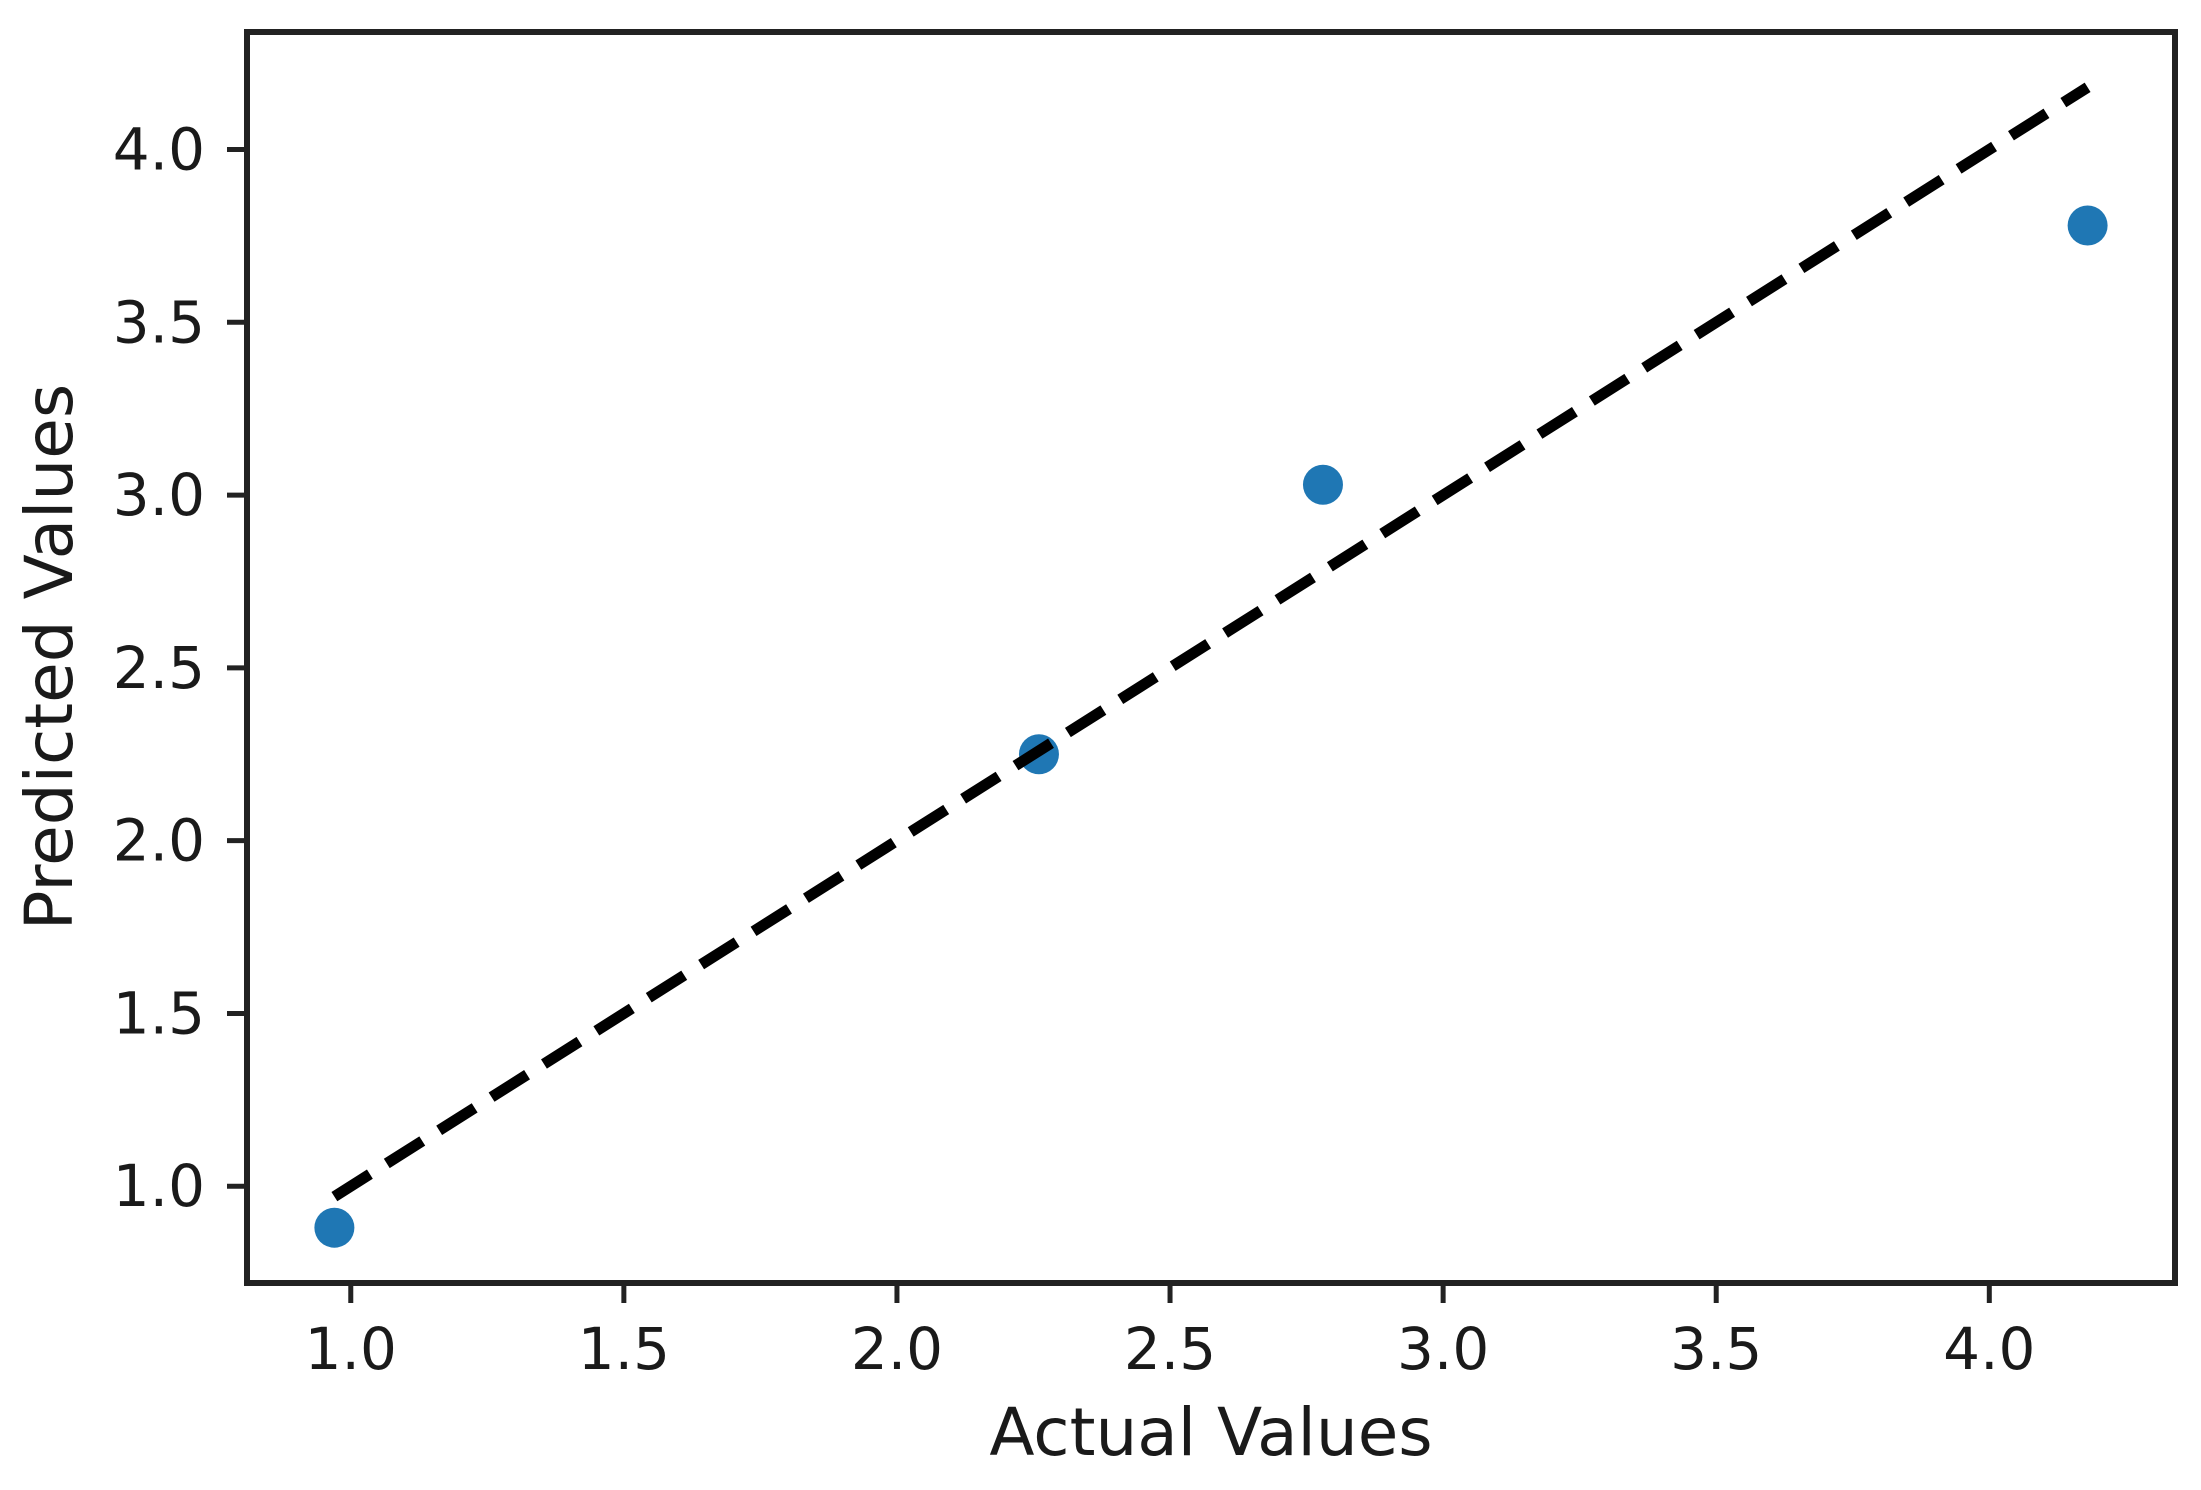 The image size is (2201, 1490). I want to click on x-axis-ticks: 1.0 1.5 2.0 2.5 3.0 3.5 4.0, so click(1170, 1333).